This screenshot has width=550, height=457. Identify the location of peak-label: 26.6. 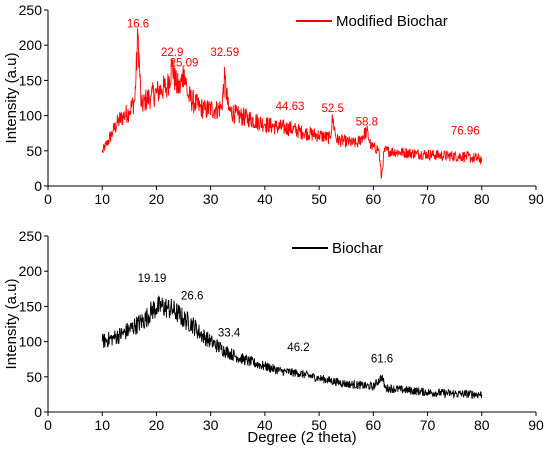
(192, 296).